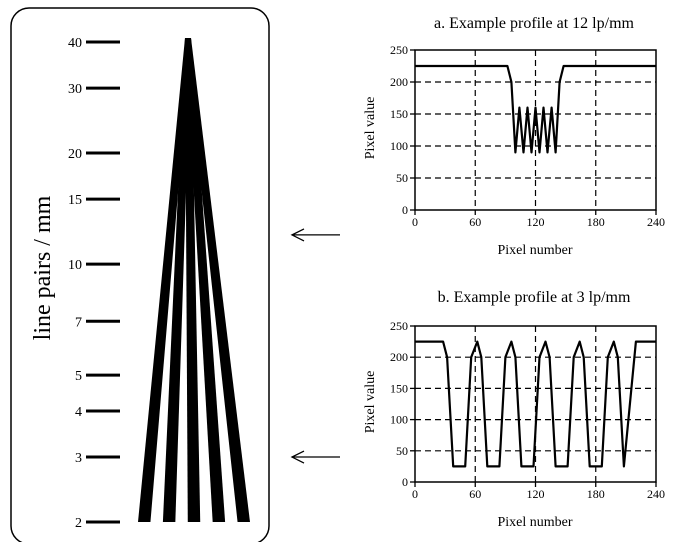  Describe the element at coordinates (75, 265) in the screenshot. I see `lp-scale-label: 10` at that location.